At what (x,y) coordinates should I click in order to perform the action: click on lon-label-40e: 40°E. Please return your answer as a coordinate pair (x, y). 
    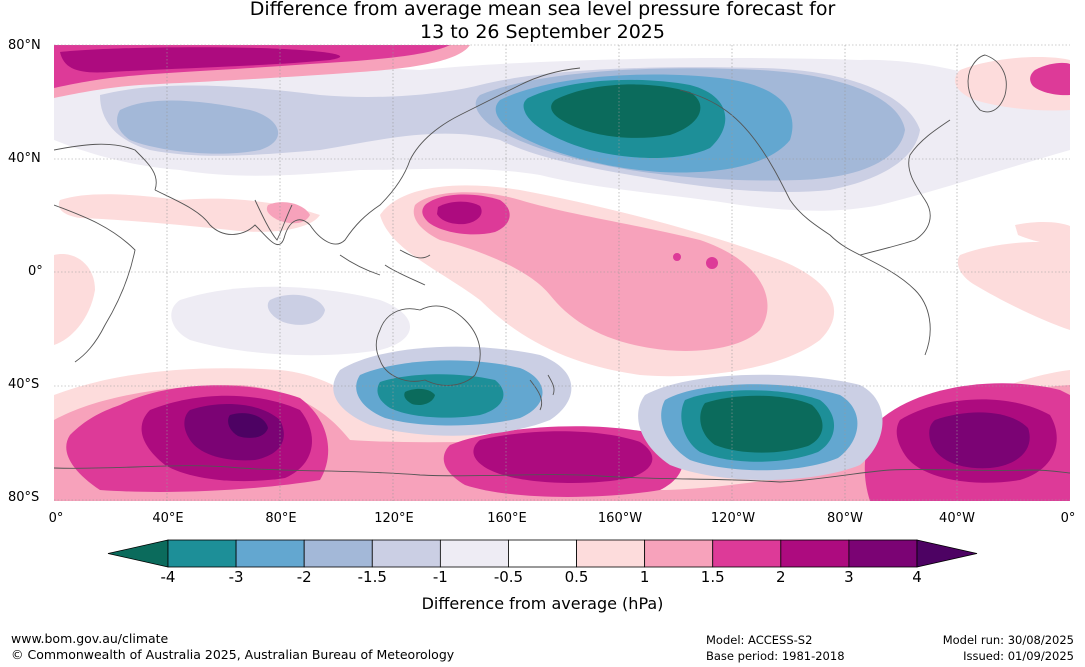
    Looking at the image, I should click on (168, 518).